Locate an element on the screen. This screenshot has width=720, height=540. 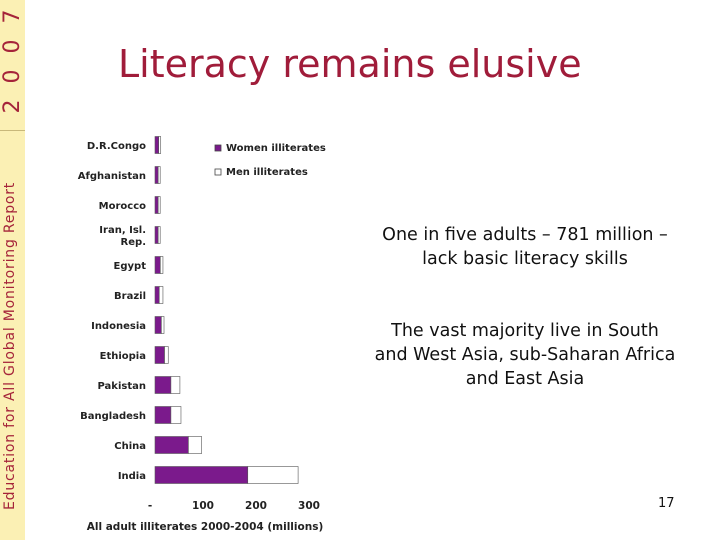
category-label: Afghanistan is located at coordinates (112, 176).